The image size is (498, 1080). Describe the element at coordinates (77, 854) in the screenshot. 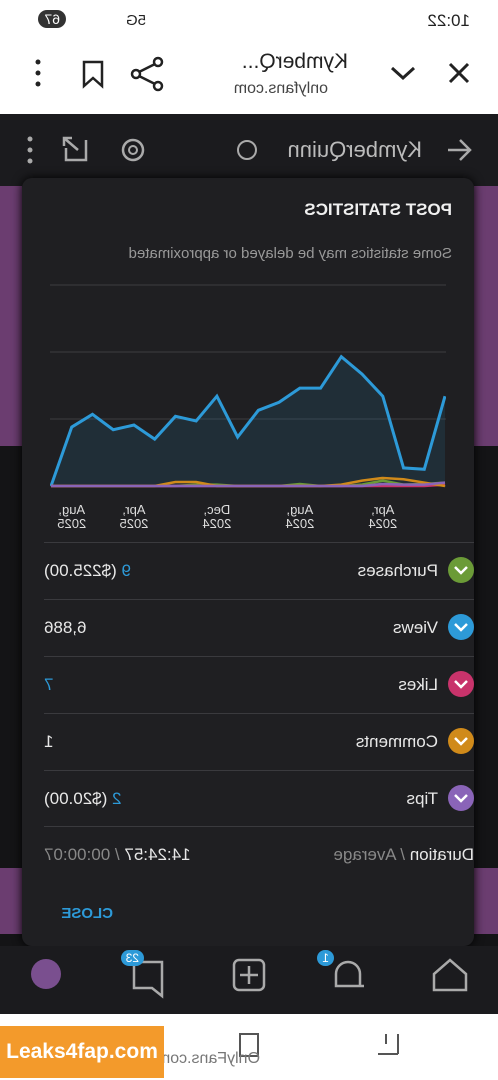

I see `average-value: 00:00:07` at that location.